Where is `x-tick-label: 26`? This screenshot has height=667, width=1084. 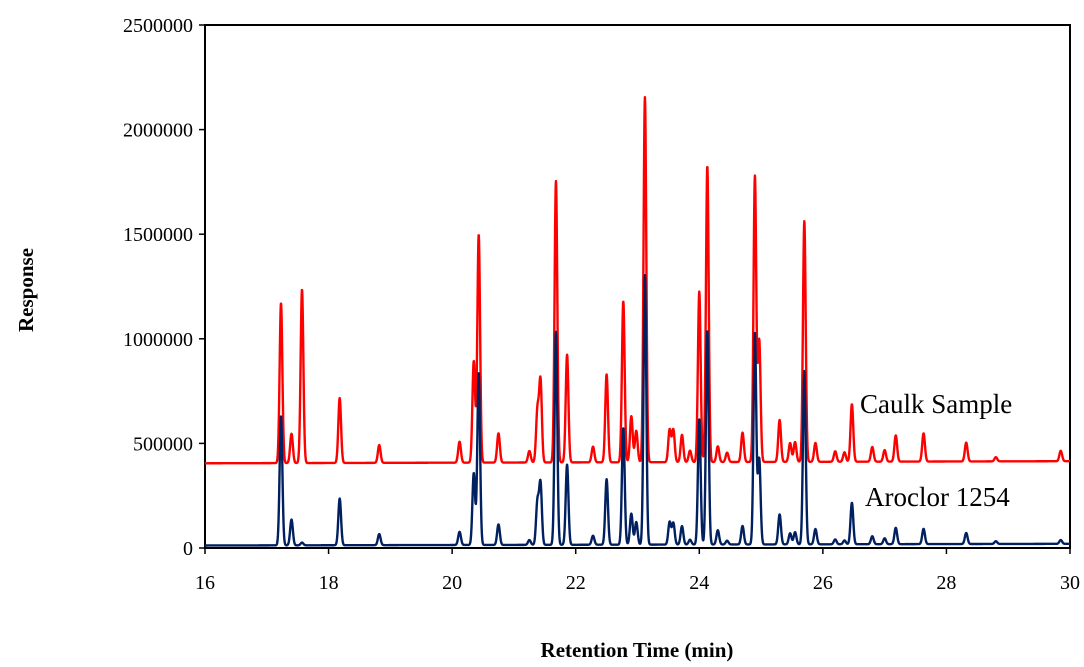 x-tick-label: 26 is located at coordinates (823, 583).